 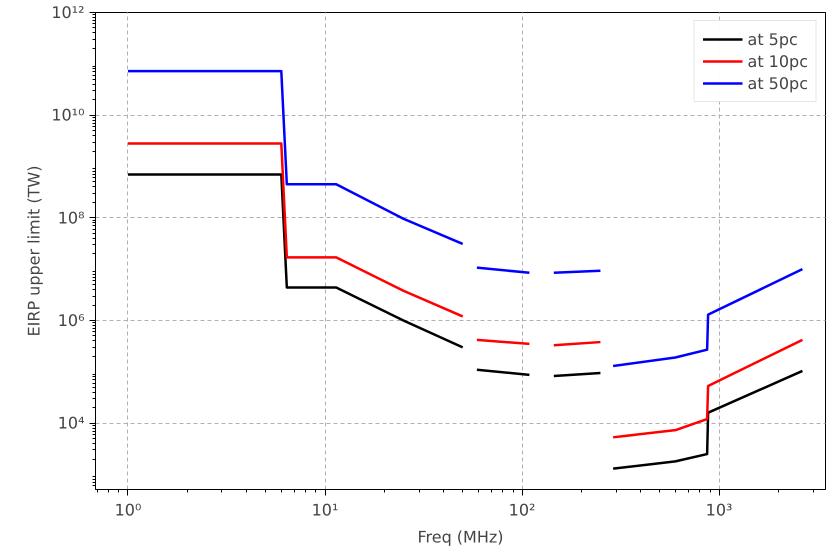 What do you see at coordinates (778, 61) in the screenshot?
I see `legend-label: at 10pc` at bounding box center [778, 61].